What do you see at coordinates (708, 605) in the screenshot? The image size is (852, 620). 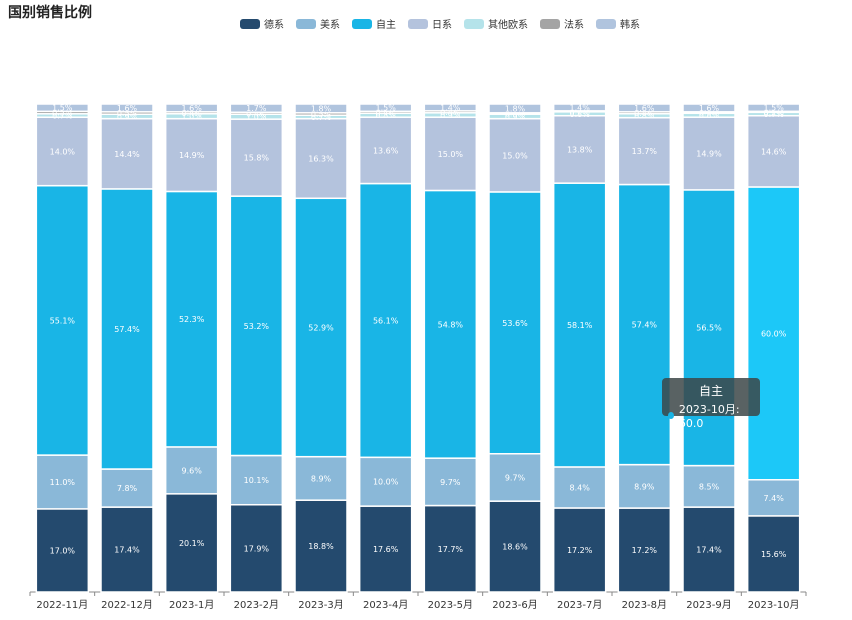 I see `x-tick-label: 2023-9月` at bounding box center [708, 605].